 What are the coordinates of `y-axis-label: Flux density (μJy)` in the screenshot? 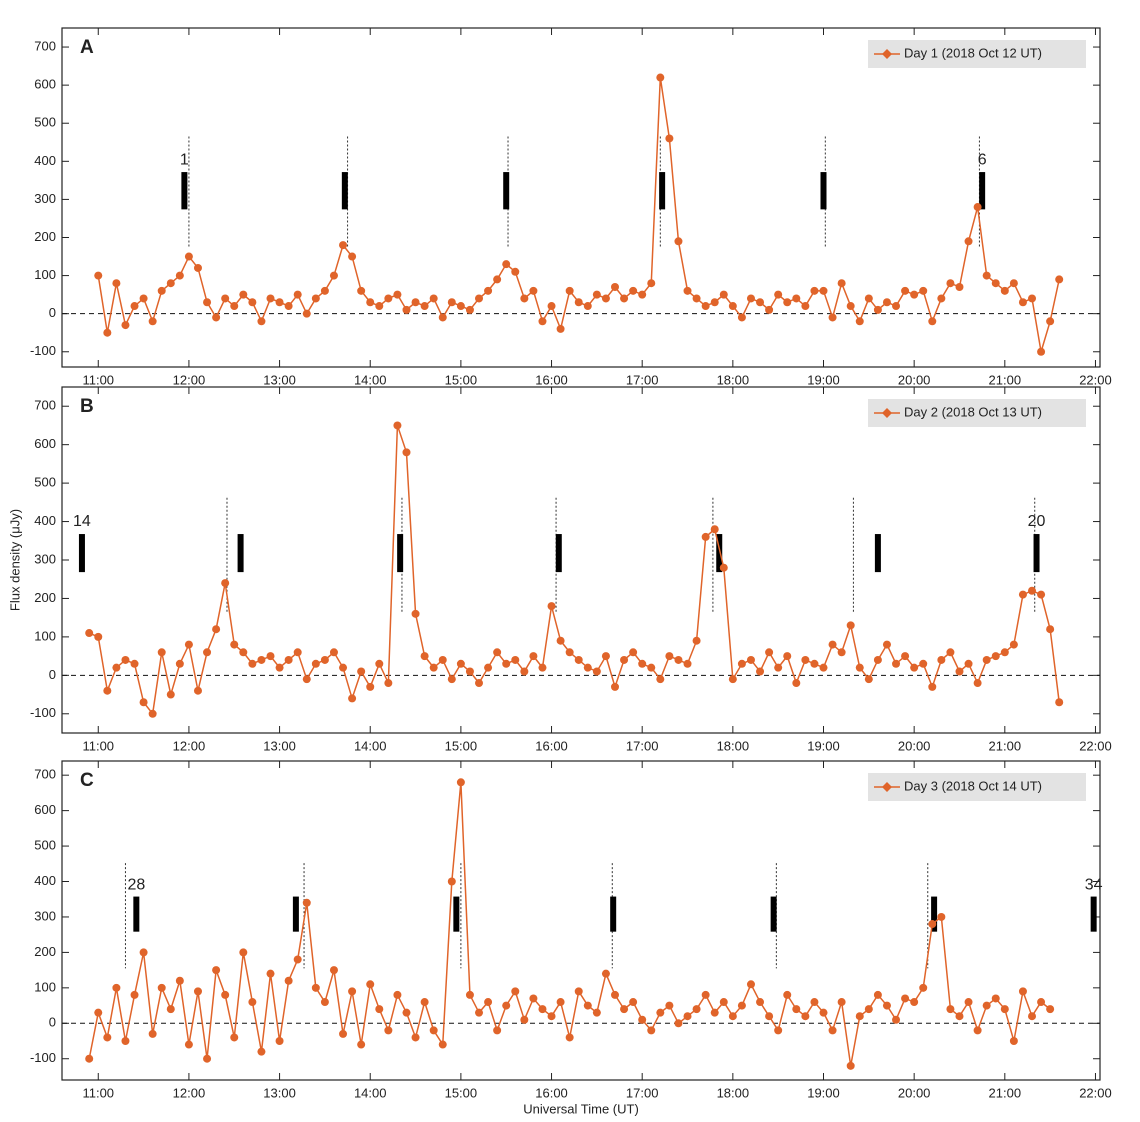 It's located at (14, 560).